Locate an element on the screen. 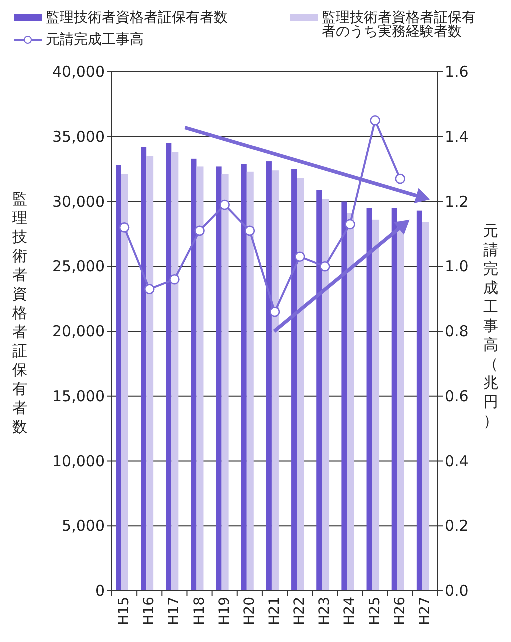 Image resolution: width=511 pixels, height=642 pixels. y2-tick-label: 1.2 is located at coordinates (457, 201).